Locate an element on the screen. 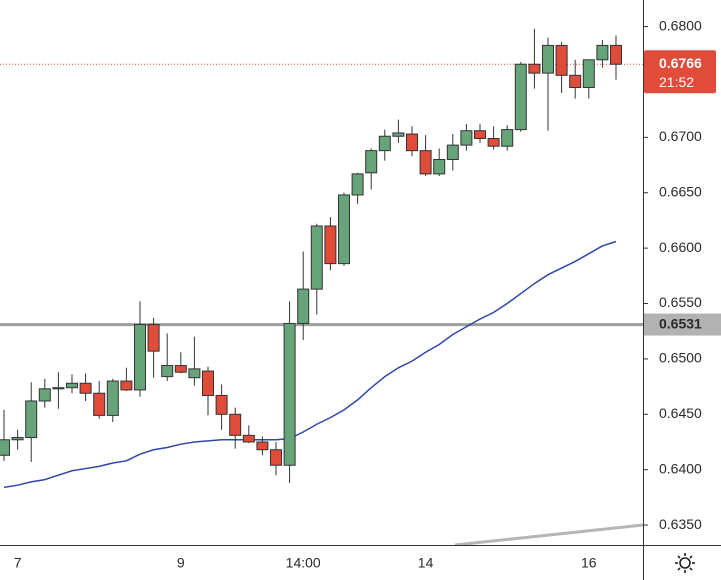  settings-icon is located at coordinates (685, 563).